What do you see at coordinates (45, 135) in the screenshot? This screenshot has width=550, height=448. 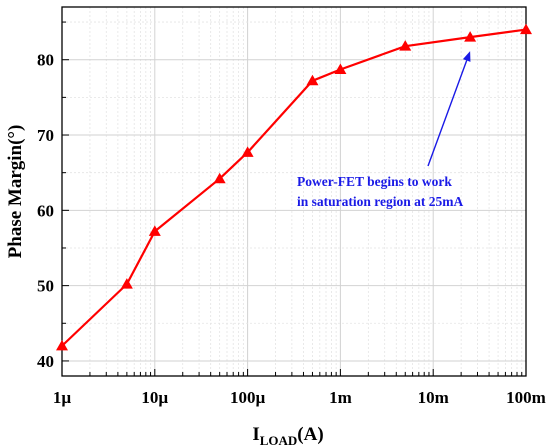 I see `y-tick-label: 70` at bounding box center [45, 135].